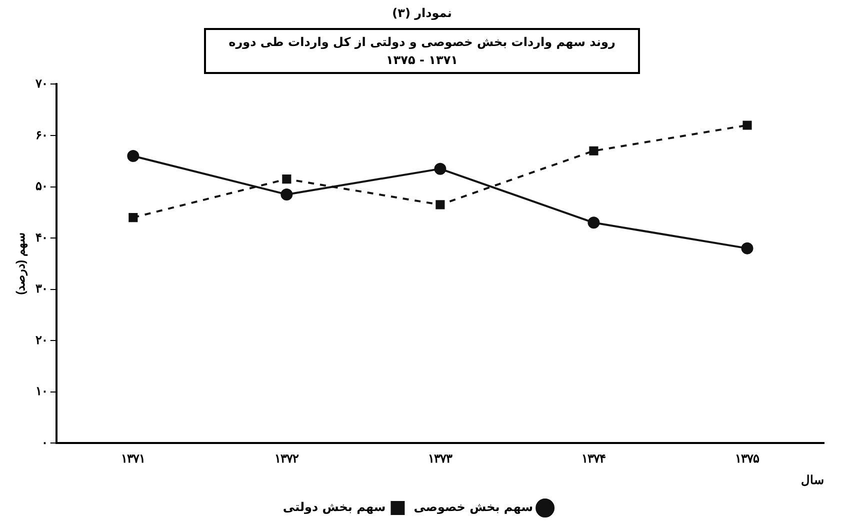  I want to click on legend-label: سهم بخش دولتی, so click(334, 507).